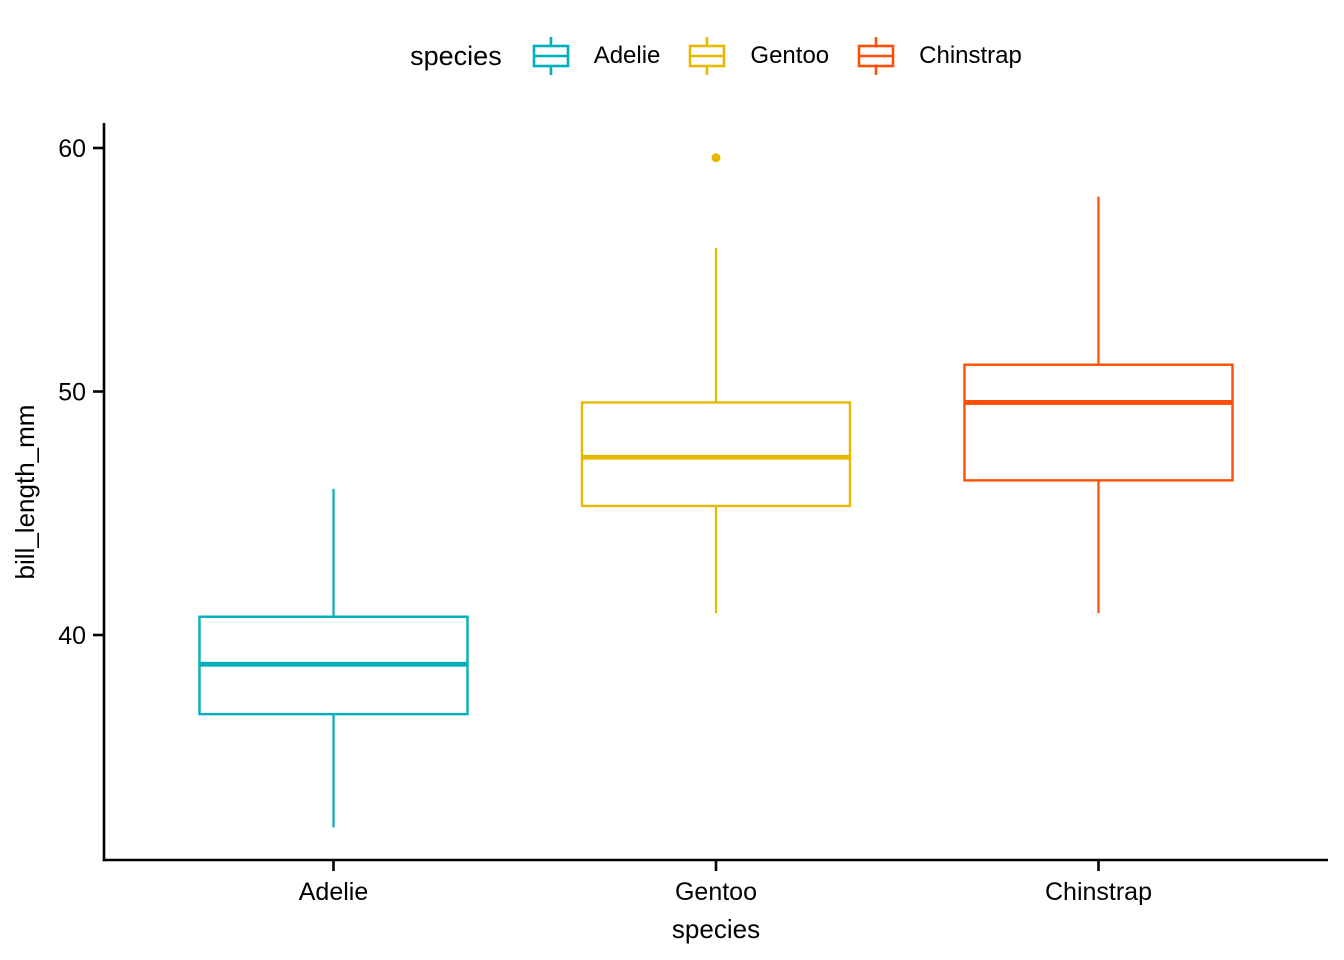  Describe the element at coordinates (716, 929) in the screenshot. I see `x-axis-title: species` at that location.